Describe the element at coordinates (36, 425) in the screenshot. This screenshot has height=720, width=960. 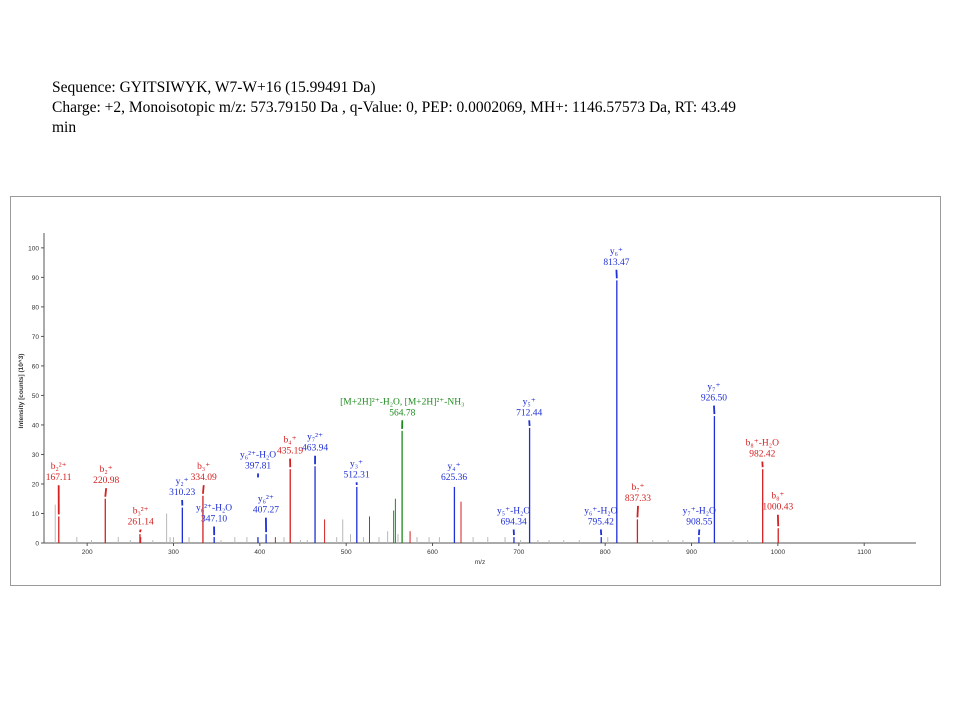
I see `y-tick-label: 40` at that location.